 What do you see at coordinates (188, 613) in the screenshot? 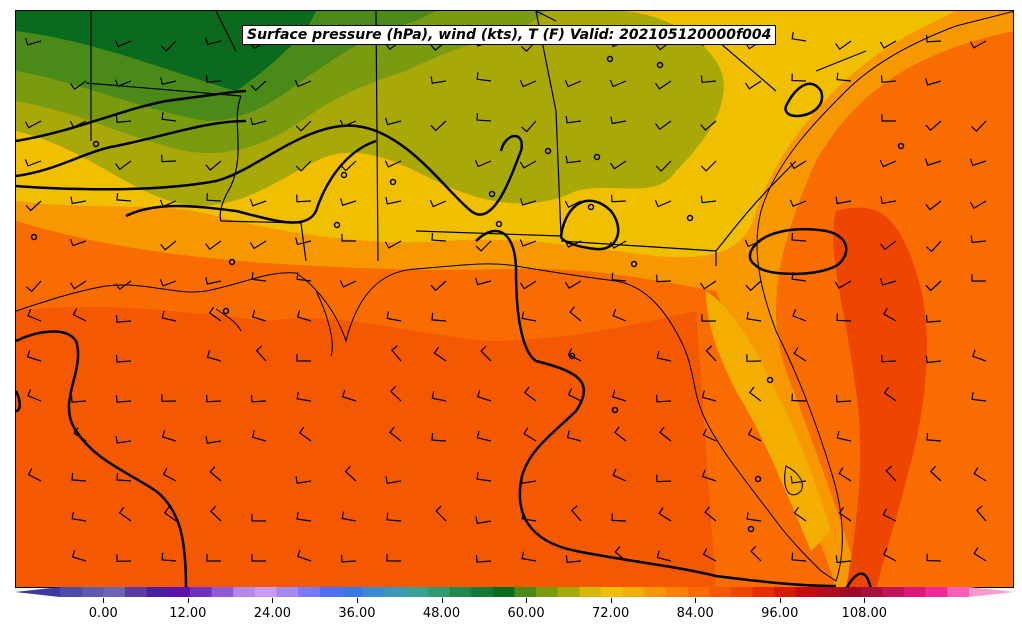
I see `colorbar-tick-label: 12.00` at bounding box center [188, 613].